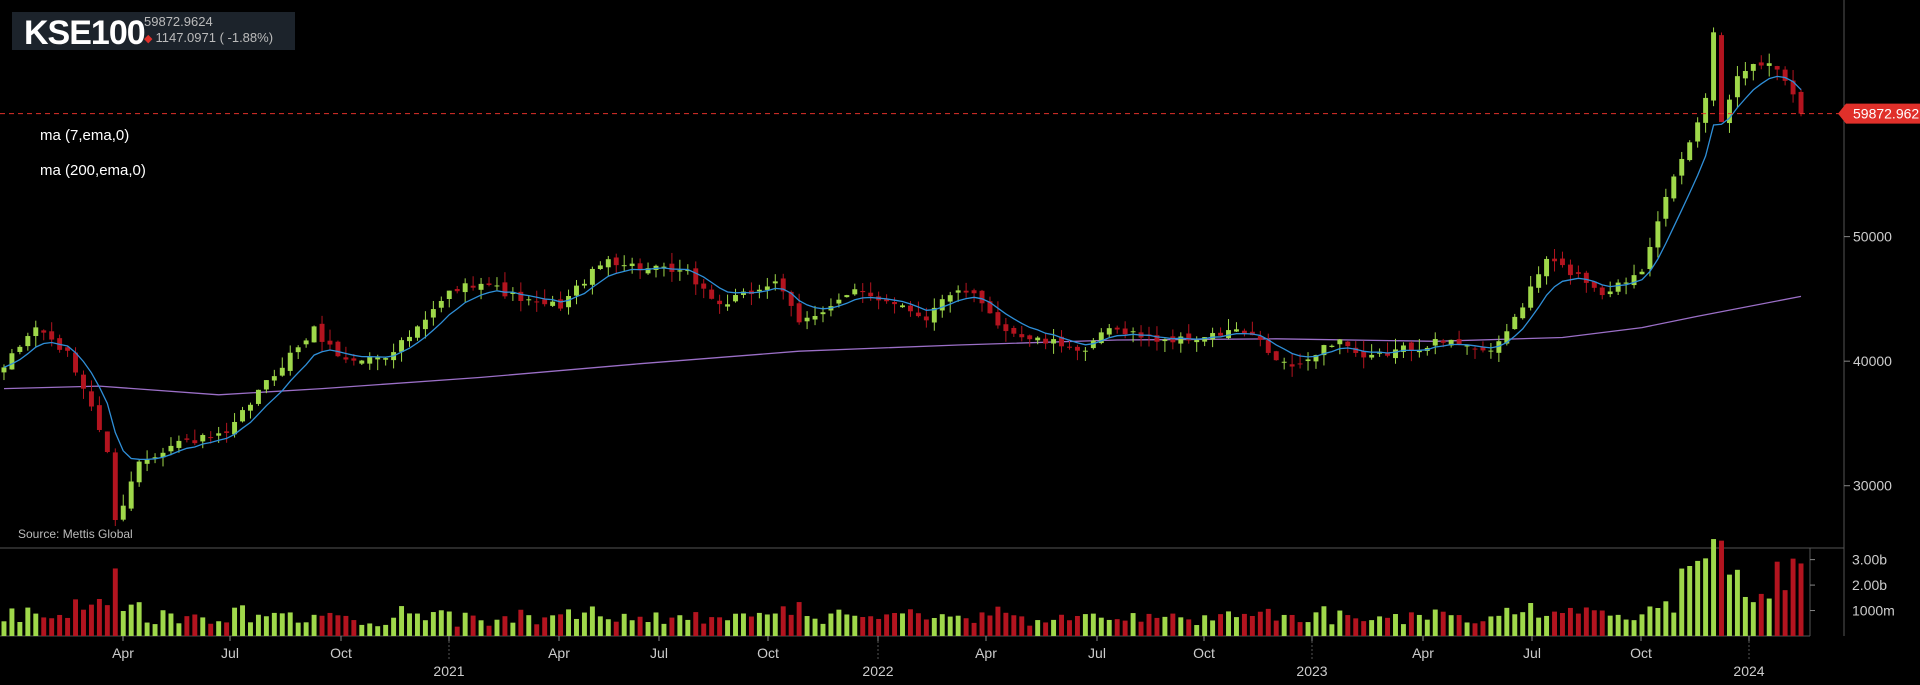 The width and height of the screenshot is (1920, 685). I want to click on ma7-legend: ma (7,ema,0), so click(85, 135).